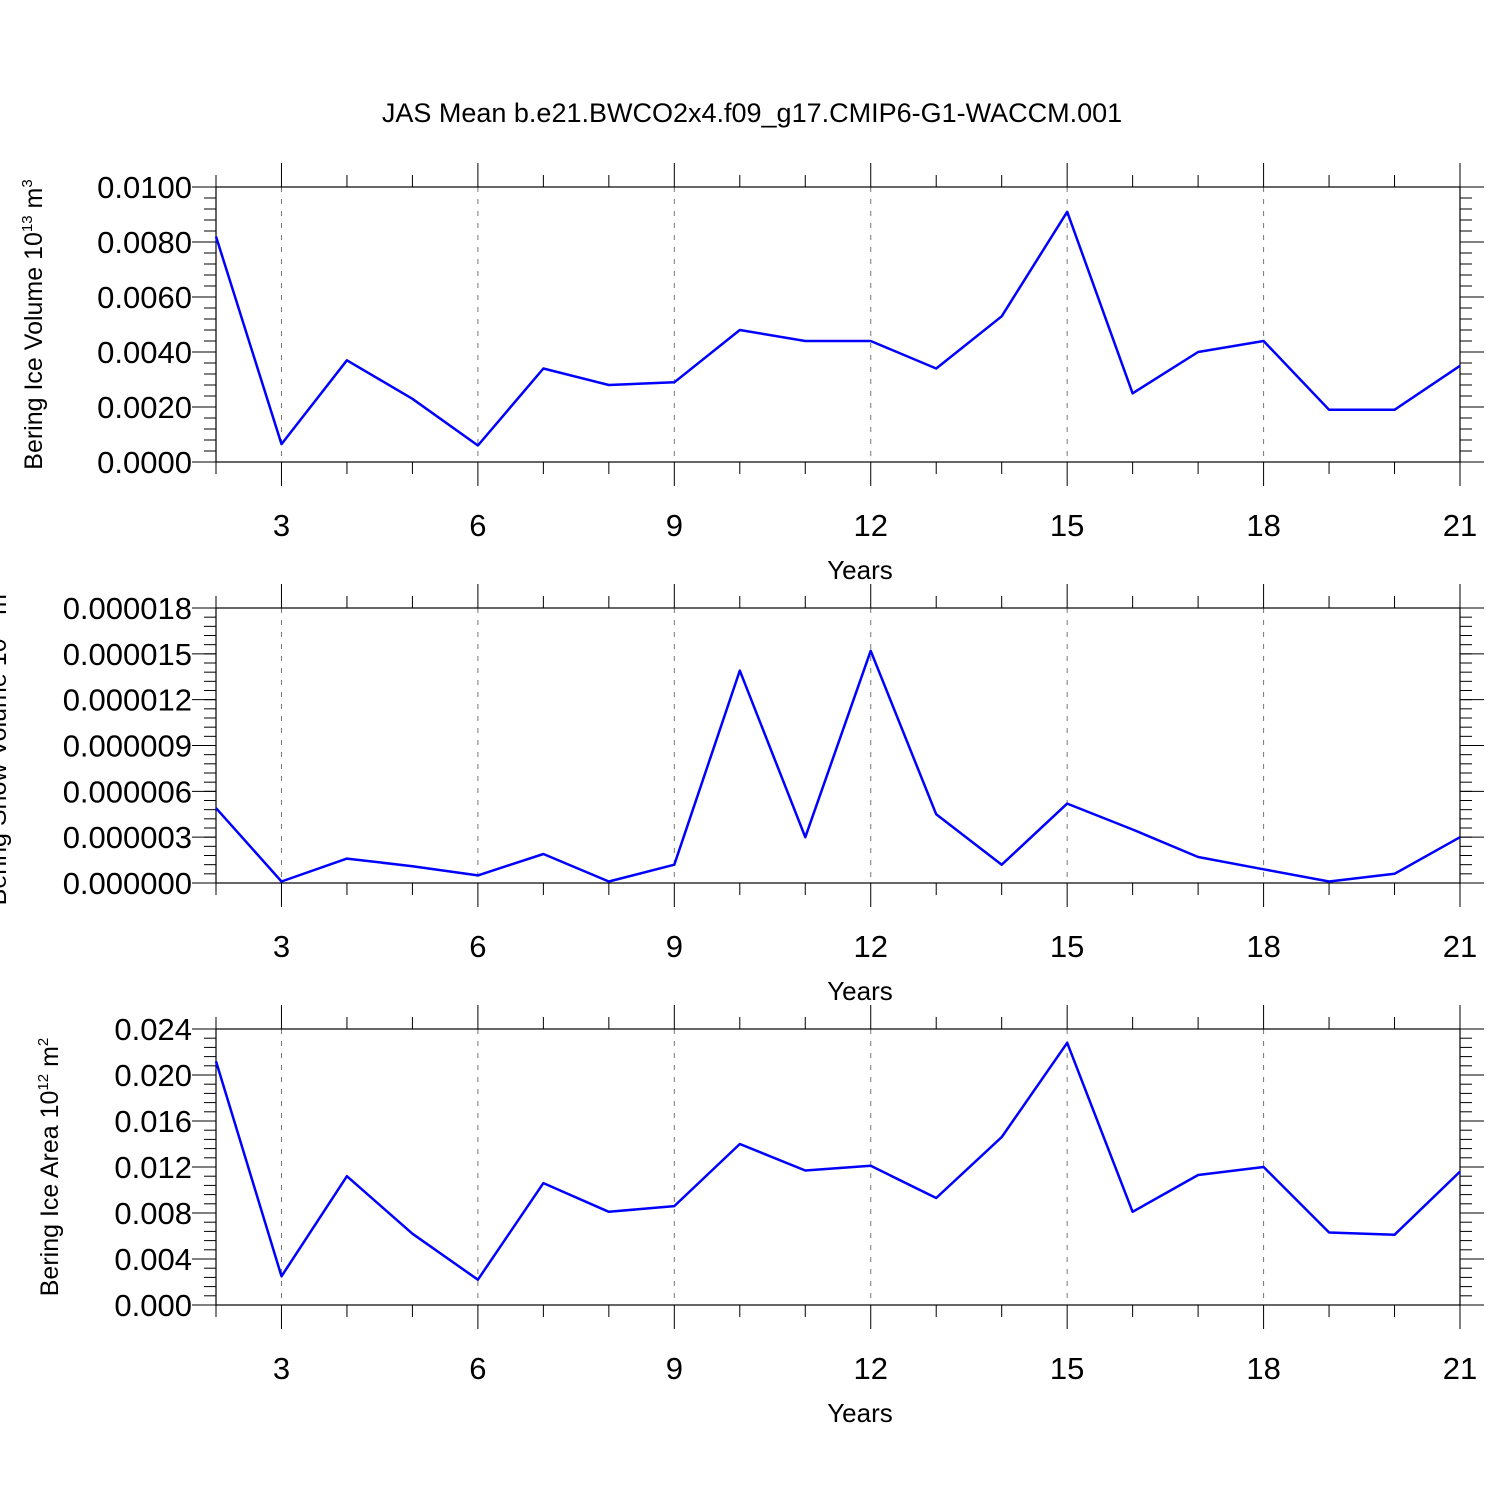 The width and height of the screenshot is (1500, 1500). I want to click on y-tick-label: 0.012, so click(153, 1167).